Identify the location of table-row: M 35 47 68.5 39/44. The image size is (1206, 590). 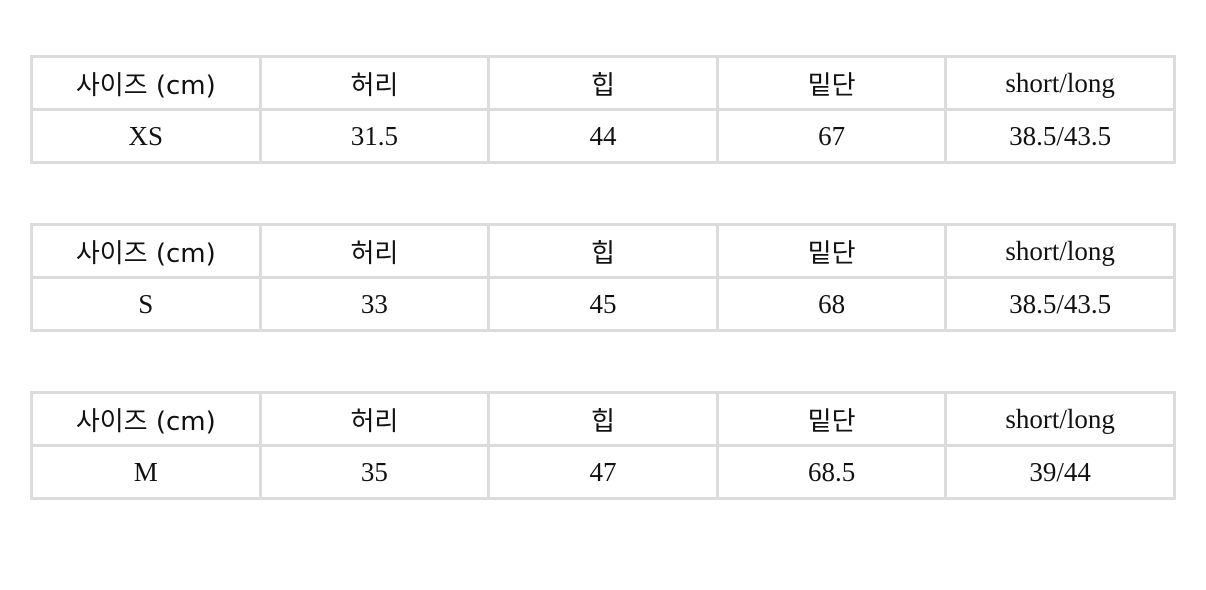
(603, 472).